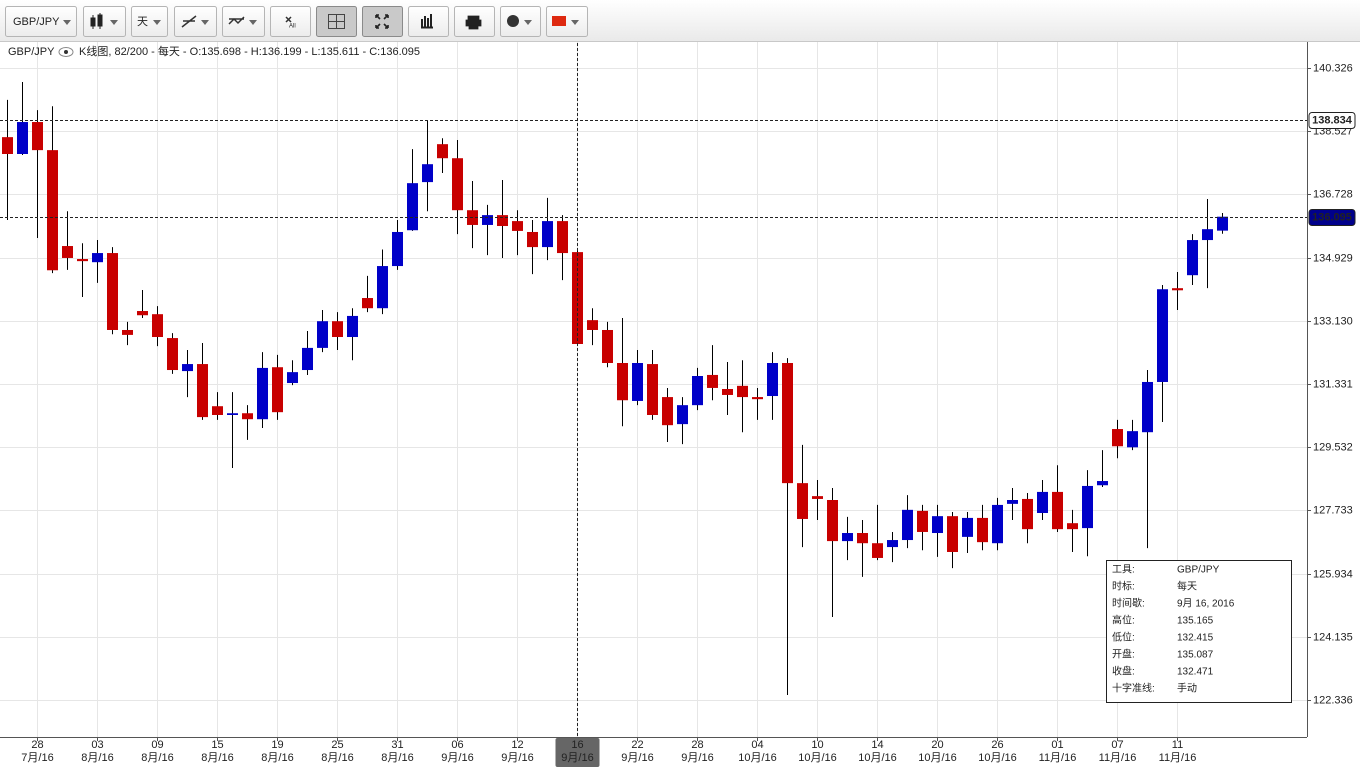  Describe the element at coordinates (1117, 745) in the screenshot. I see `x-tick-label-line: 07` at that location.